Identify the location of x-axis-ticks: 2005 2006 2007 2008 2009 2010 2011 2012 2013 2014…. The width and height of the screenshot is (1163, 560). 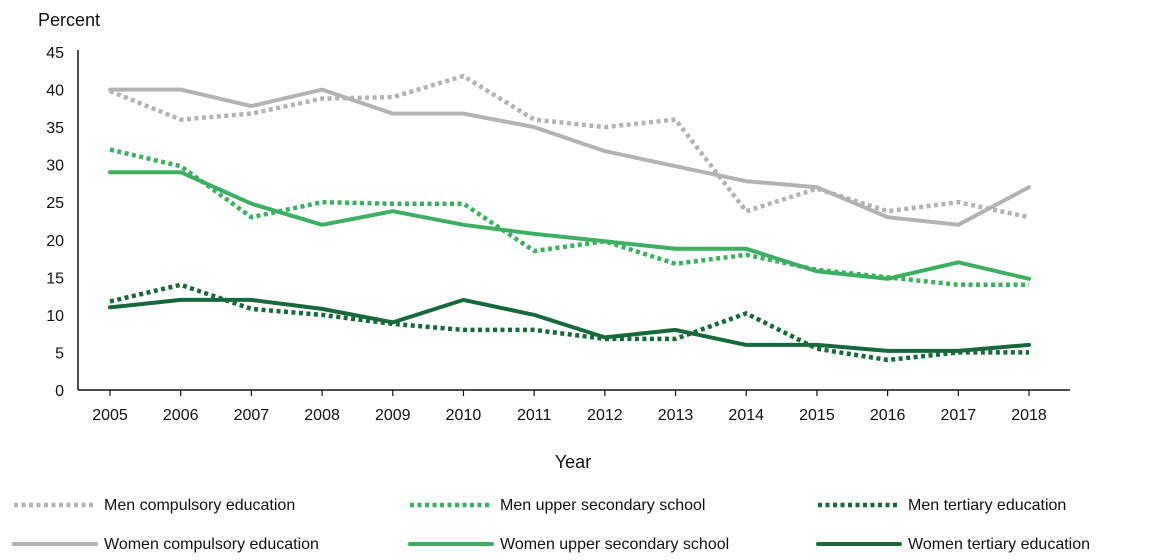
(569, 407).